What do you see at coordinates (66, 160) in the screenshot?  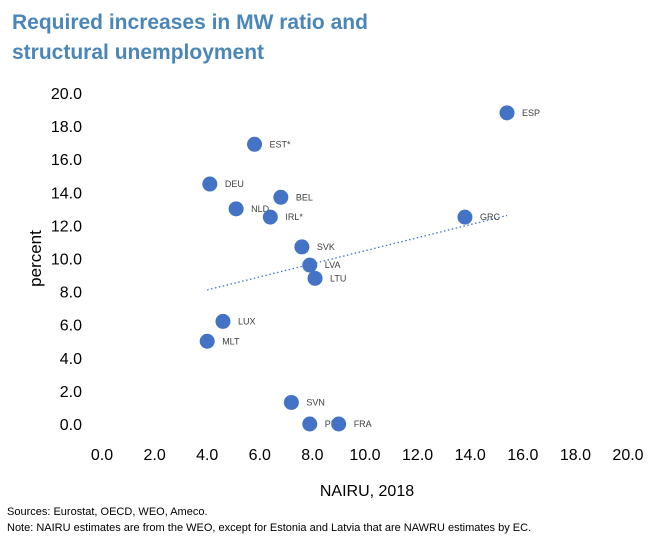 I see `y-tick-label: 16.0` at bounding box center [66, 160].